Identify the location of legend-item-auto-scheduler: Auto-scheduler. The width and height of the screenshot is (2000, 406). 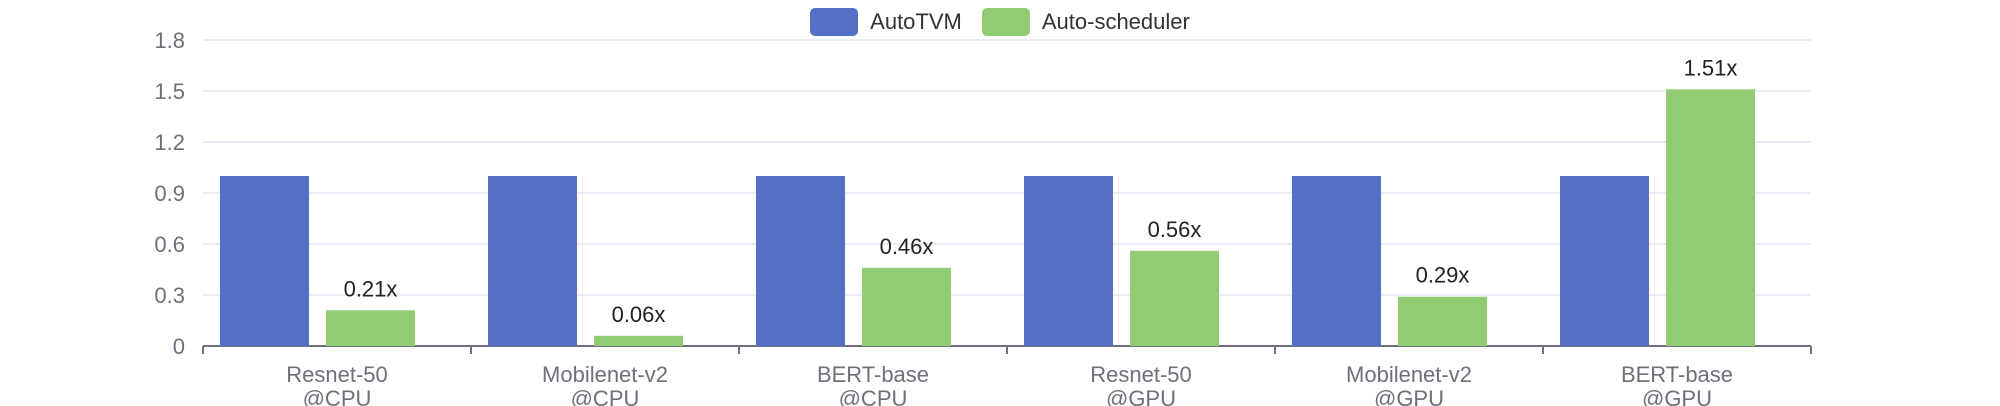
(1085, 22).